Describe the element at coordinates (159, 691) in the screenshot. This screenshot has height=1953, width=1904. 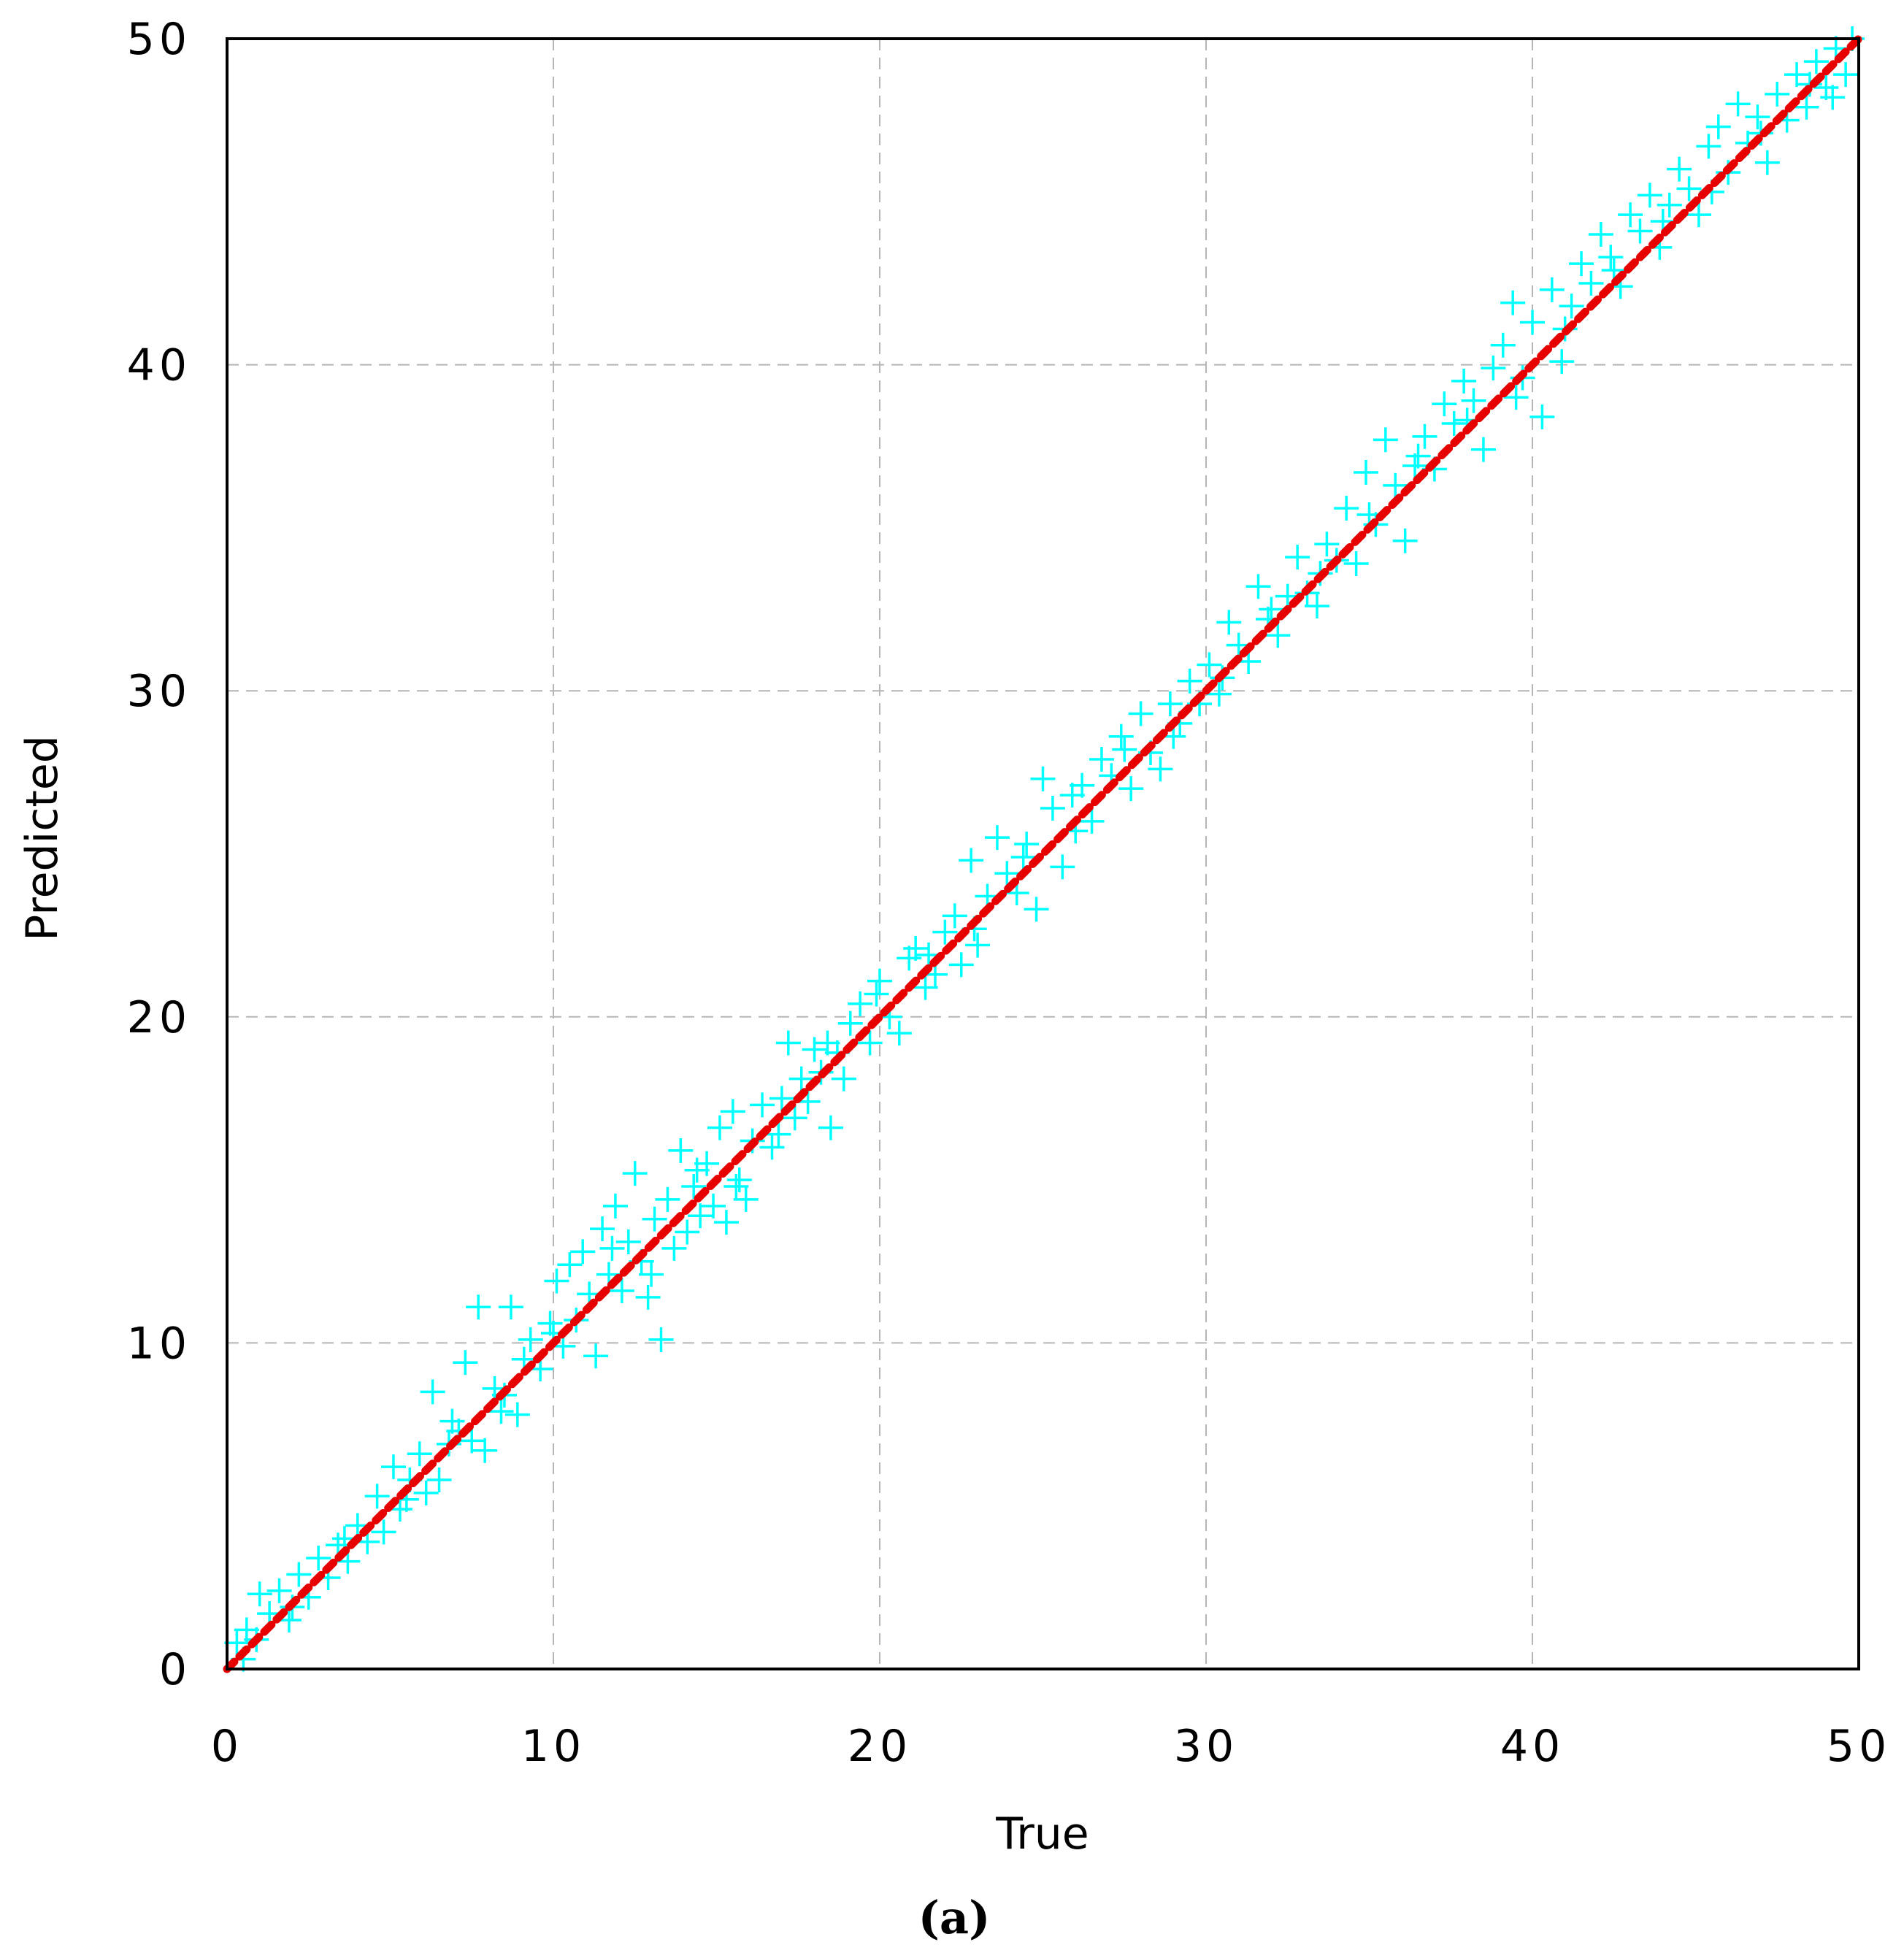
I see `y-tick-label-3: 30` at that location.